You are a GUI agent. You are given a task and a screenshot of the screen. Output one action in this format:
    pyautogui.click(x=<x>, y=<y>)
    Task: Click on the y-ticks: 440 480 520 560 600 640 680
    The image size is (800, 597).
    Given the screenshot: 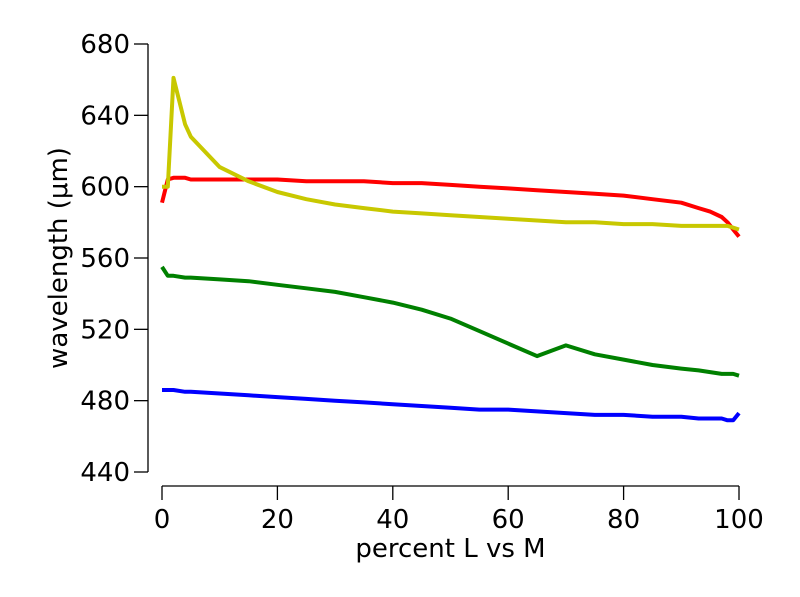 What is the action you would take?
    pyautogui.click(x=114, y=259)
    